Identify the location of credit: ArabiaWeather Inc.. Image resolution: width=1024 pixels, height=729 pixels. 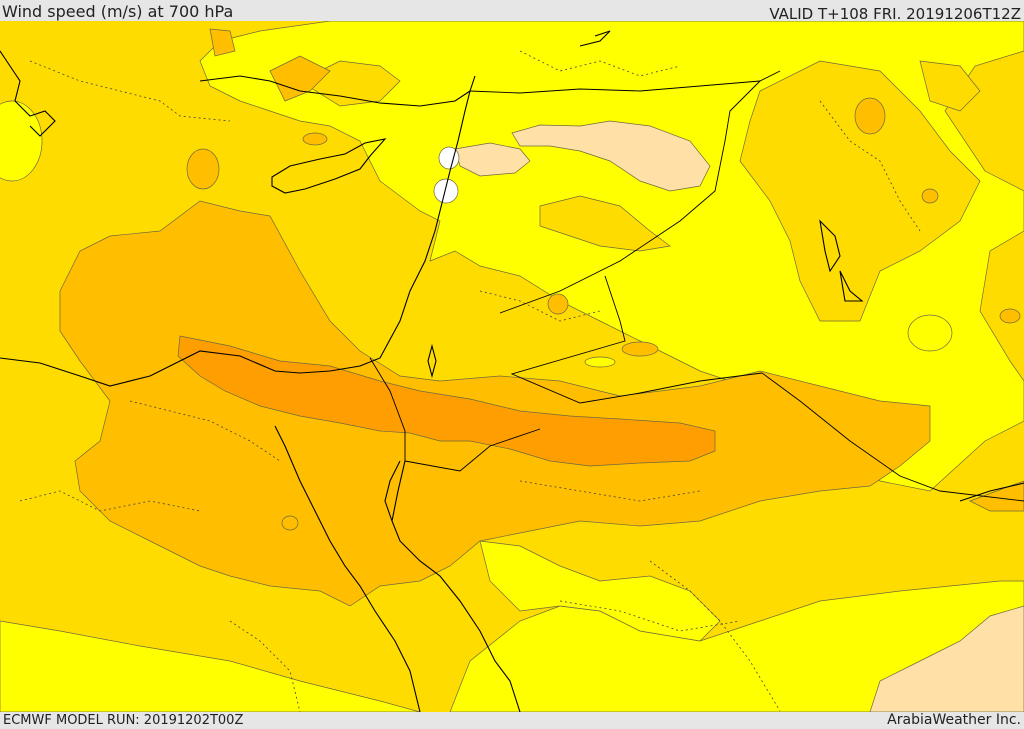
(954, 720).